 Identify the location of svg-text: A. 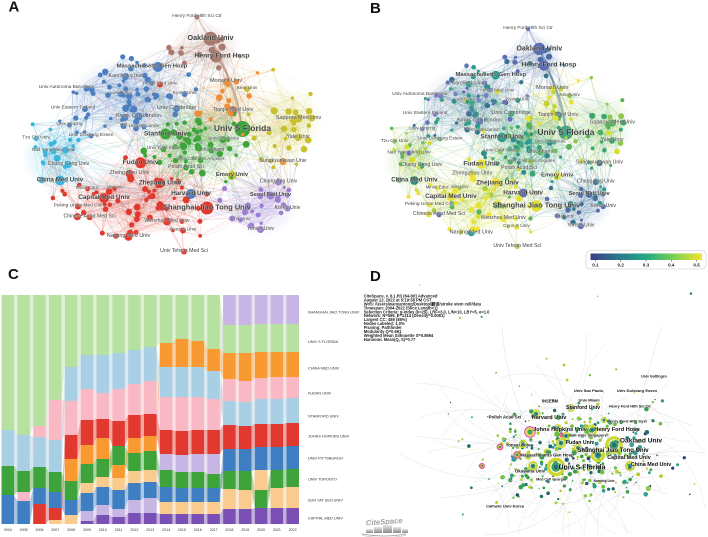
(14, 8).